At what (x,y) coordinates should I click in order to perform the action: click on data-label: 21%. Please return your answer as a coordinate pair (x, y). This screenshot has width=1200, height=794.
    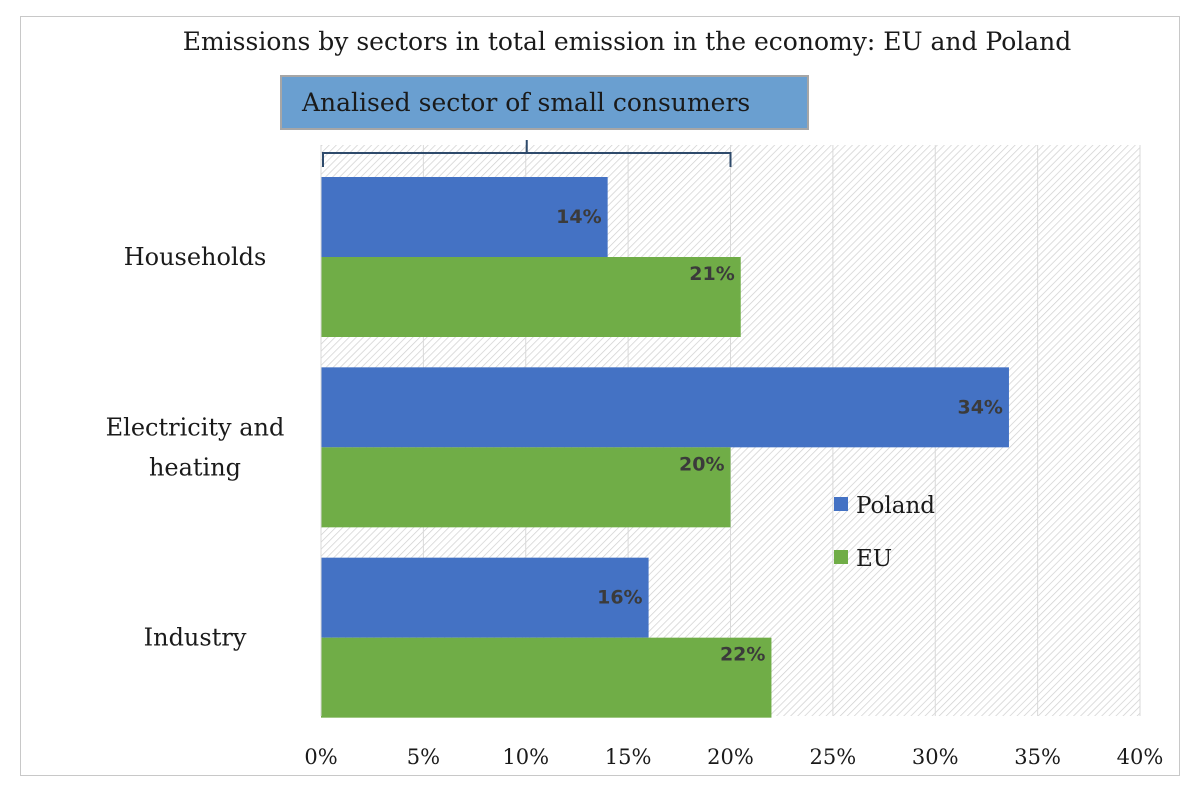
    Looking at the image, I should click on (711, 274).